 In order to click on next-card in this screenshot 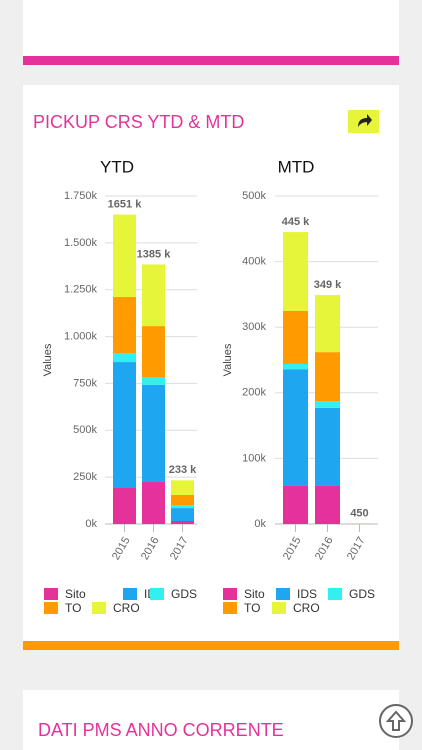, I will do `click(211, 720)`.